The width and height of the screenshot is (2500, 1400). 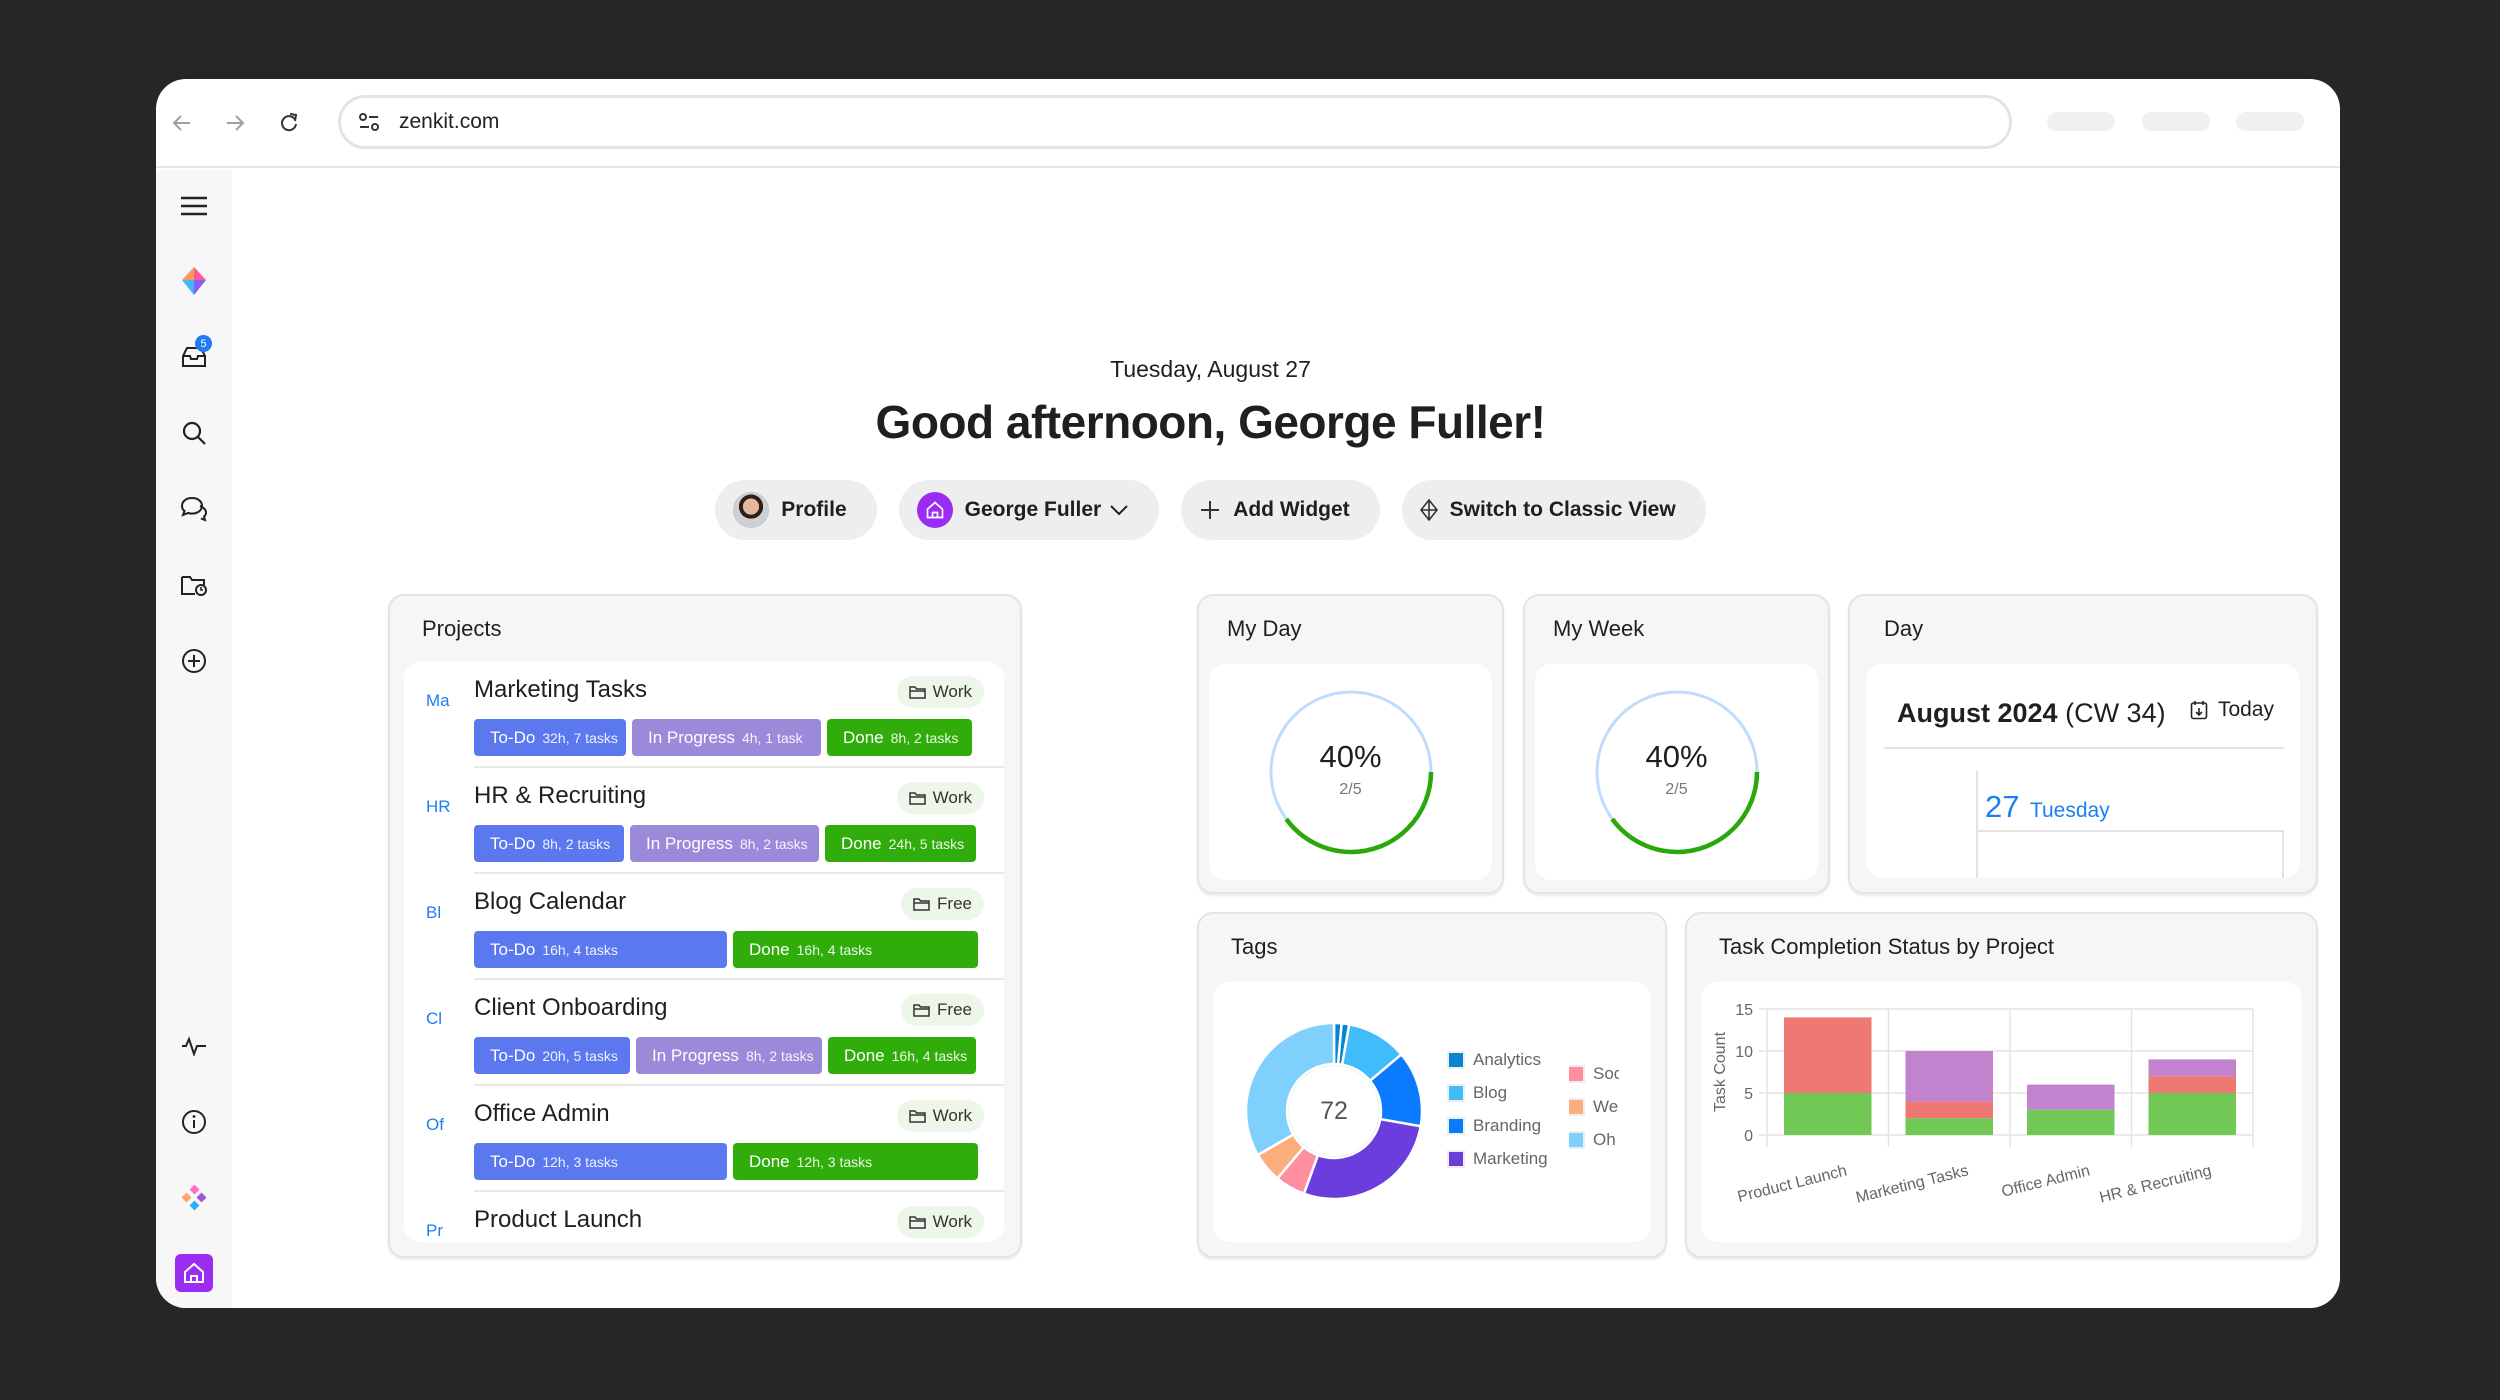 I want to click on status-bar-prog: In Progress 4h, 1 task, so click(x=726, y=737).